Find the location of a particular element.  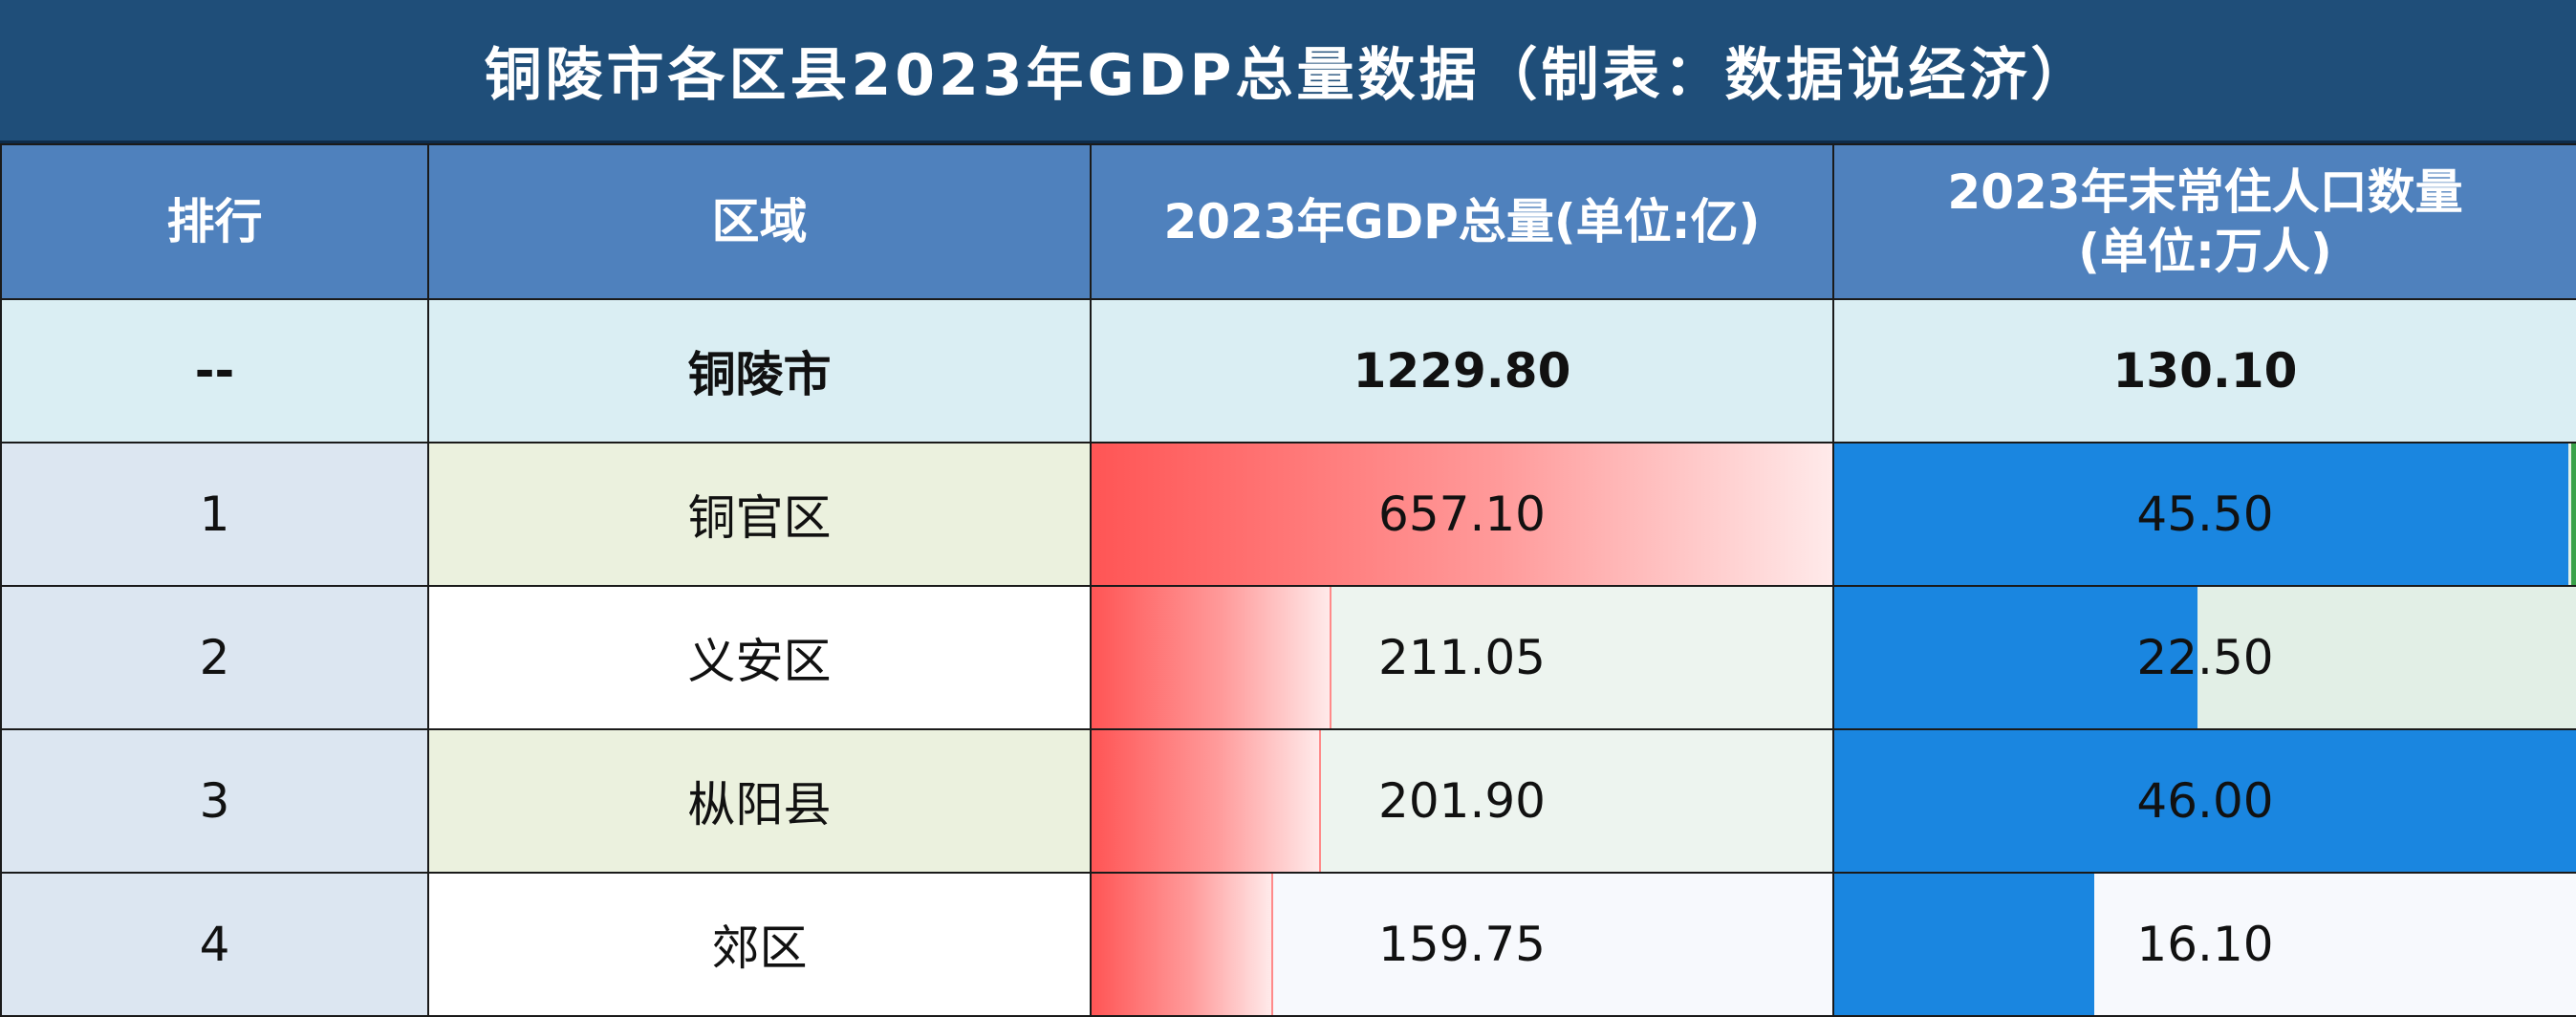

table-row: 1 铜官区 657.10 45.50 is located at coordinates (1288, 514).